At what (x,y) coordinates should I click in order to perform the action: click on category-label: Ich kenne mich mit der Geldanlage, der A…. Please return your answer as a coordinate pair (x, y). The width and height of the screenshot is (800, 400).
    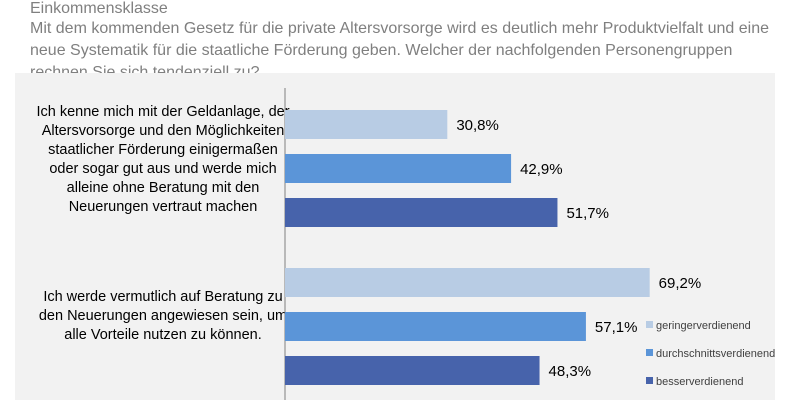
    Looking at the image, I should click on (163, 159).